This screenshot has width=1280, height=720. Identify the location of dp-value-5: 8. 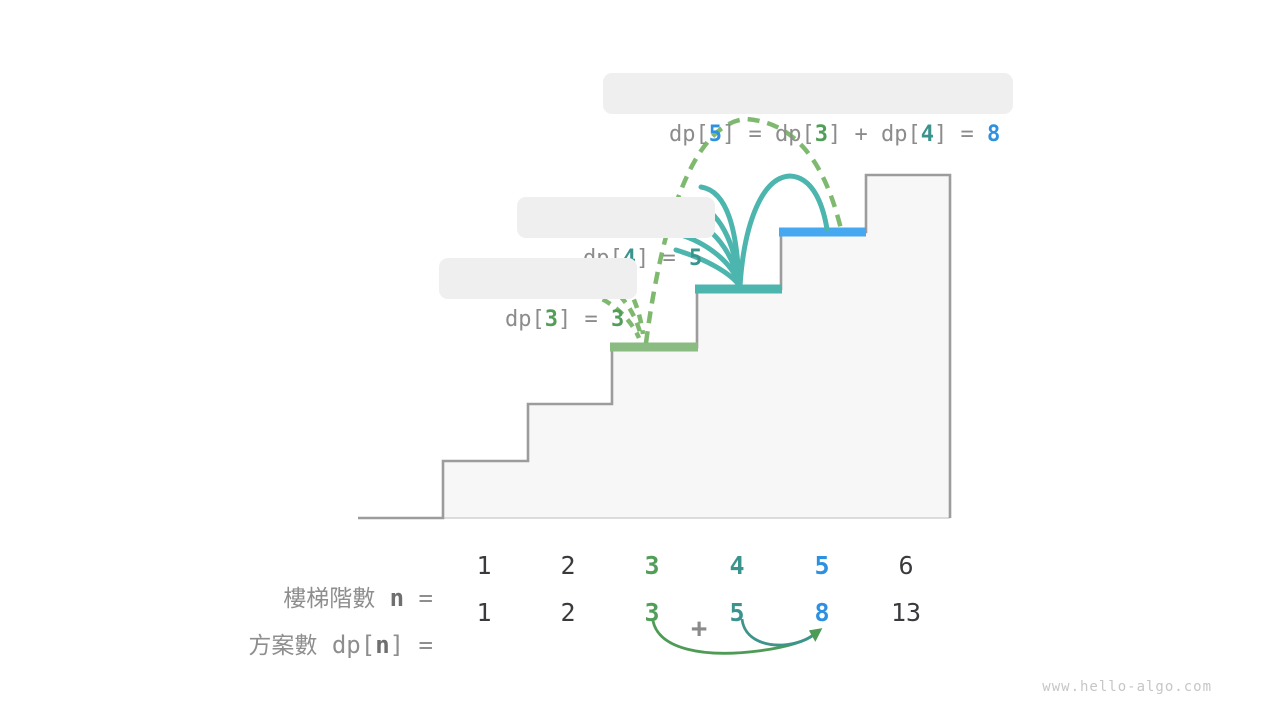
(822, 612).